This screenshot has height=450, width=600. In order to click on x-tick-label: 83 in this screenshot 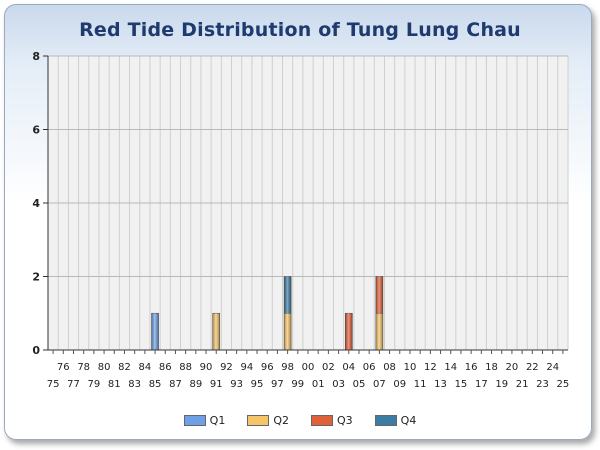, I will do `click(134, 384)`.